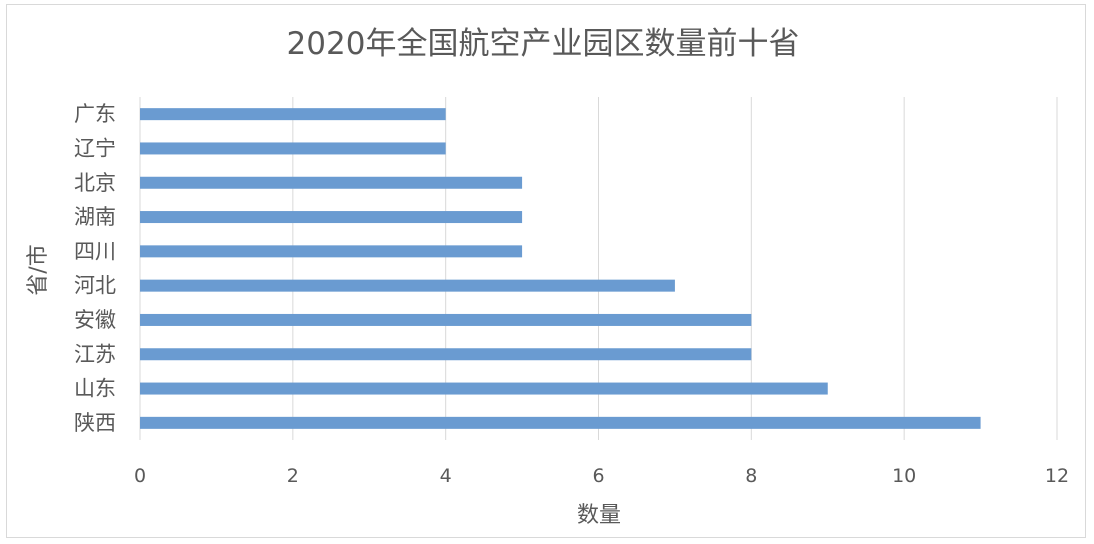 The height and width of the screenshot is (544, 1094). Describe the element at coordinates (95, 354) in the screenshot. I see `category-label-7: 江苏` at that location.